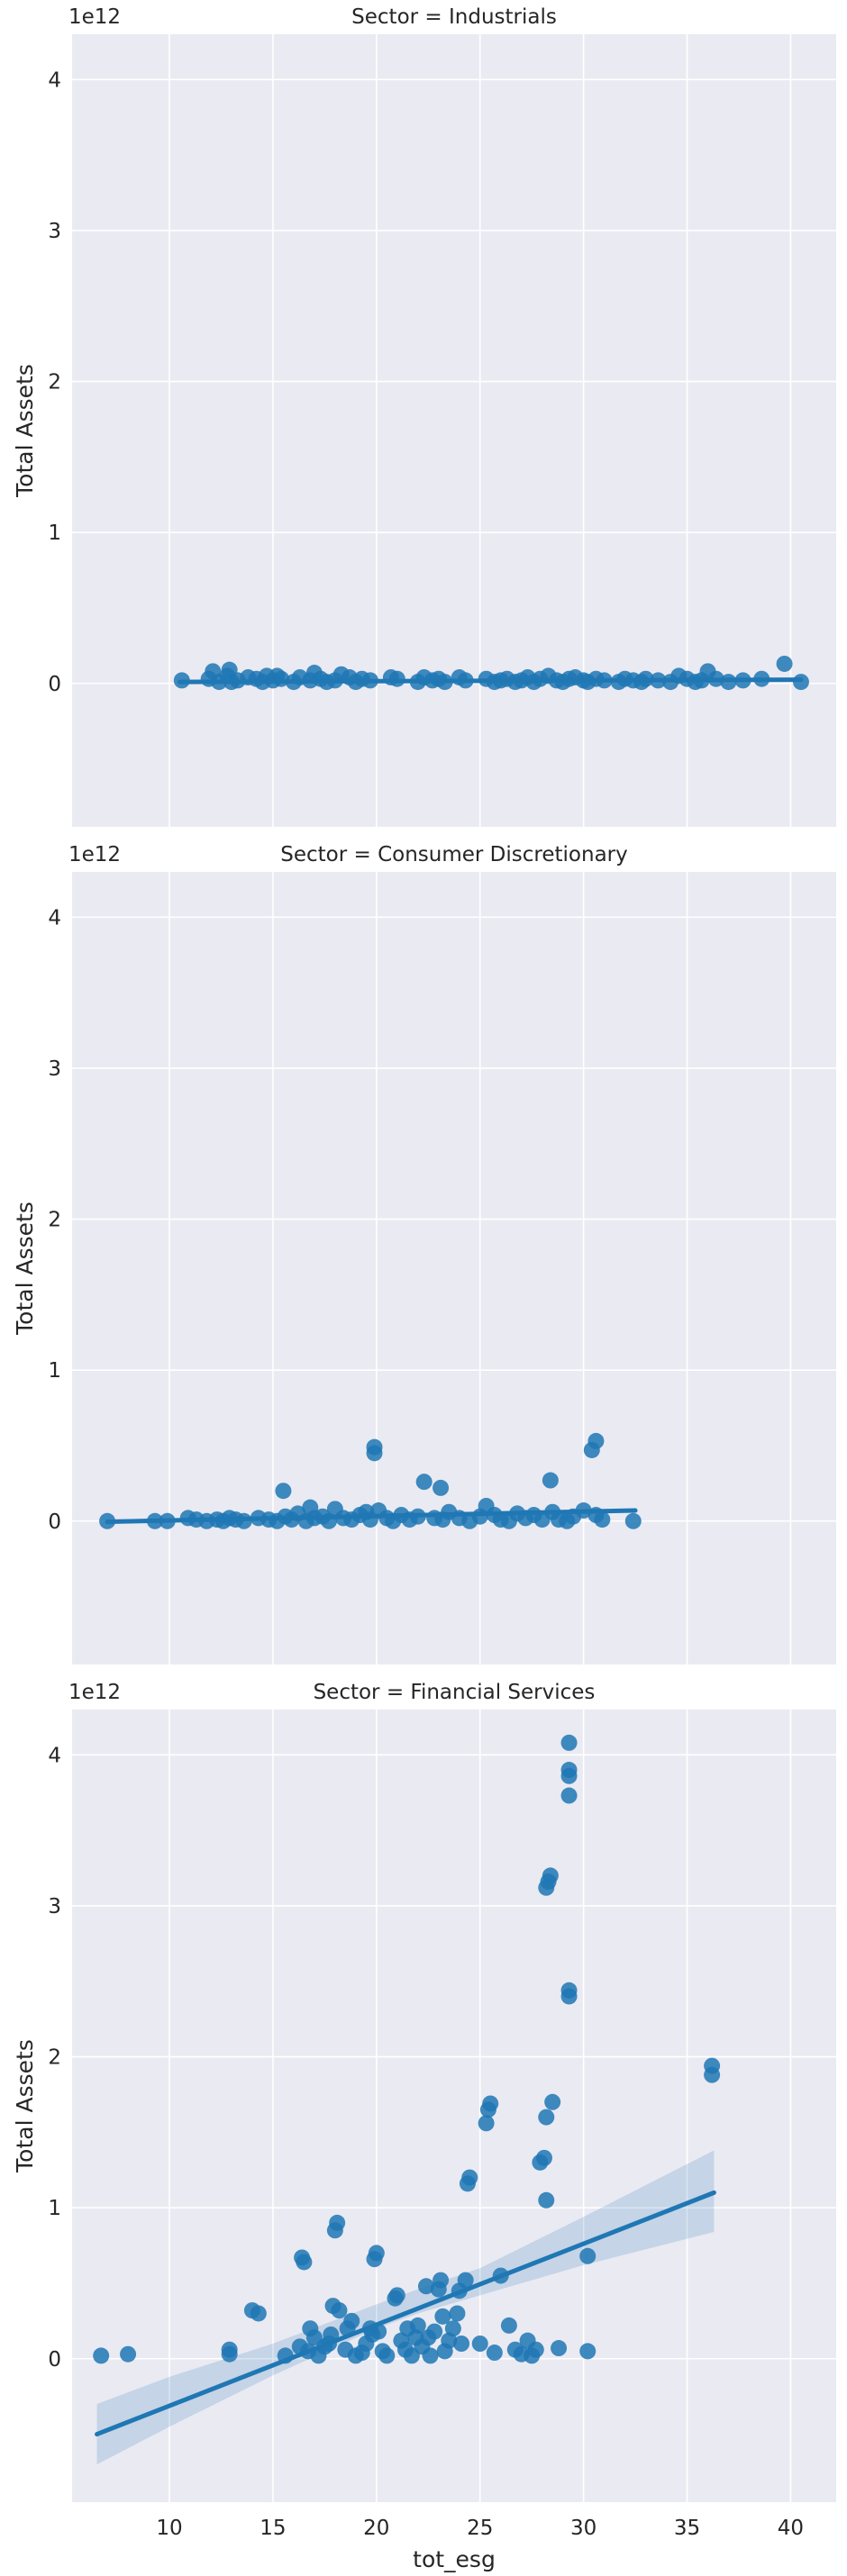 The width and height of the screenshot is (847, 2576). I want to click on panel-title: Sector = Industrials, so click(454, 17).